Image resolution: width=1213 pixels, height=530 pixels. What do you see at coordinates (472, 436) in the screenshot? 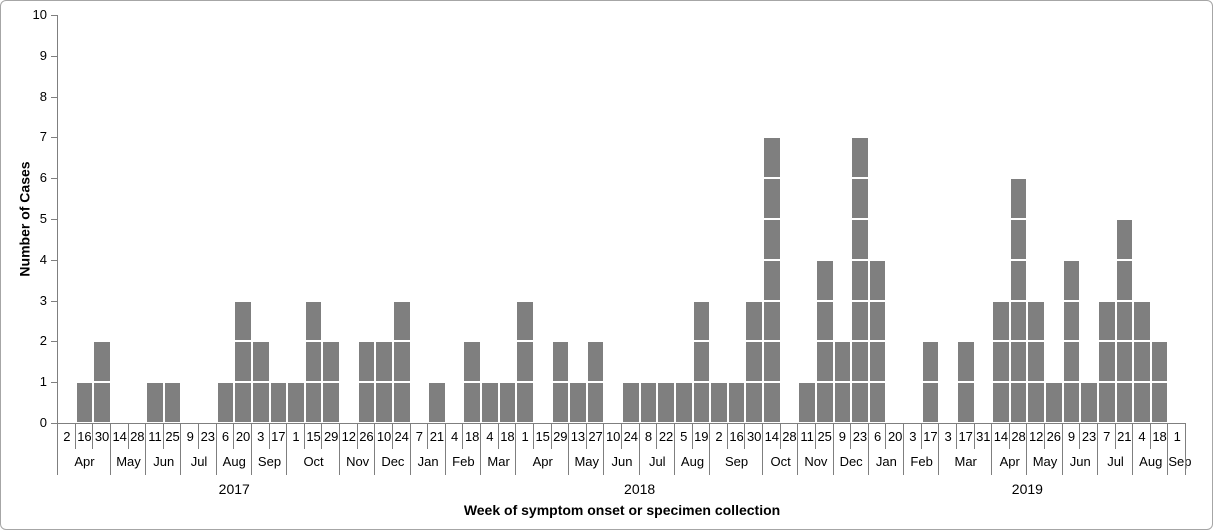
I see `date-tick-label: 18` at bounding box center [472, 436].